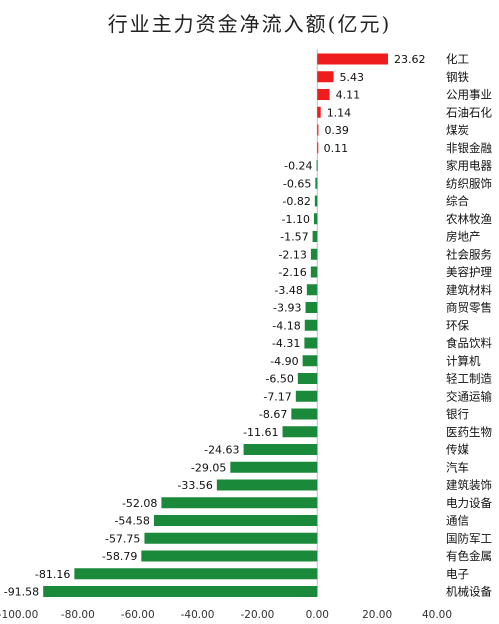  What do you see at coordinates (273, 414) in the screenshot?
I see `data-label: -8.67` at bounding box center [273, 414].